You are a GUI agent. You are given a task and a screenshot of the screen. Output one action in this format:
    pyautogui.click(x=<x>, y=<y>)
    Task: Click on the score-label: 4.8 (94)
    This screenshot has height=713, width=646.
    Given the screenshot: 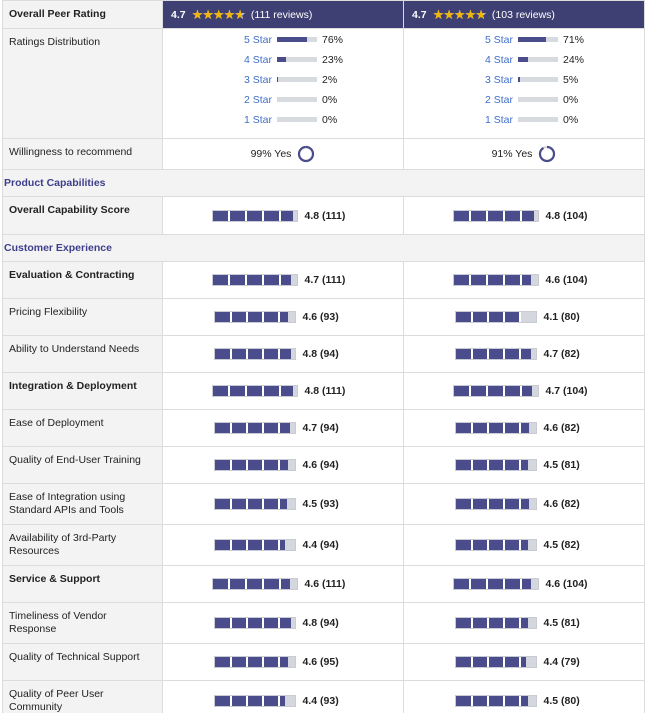 What is the action you would take?
    pyautogui.click(x=320, y=623)
    